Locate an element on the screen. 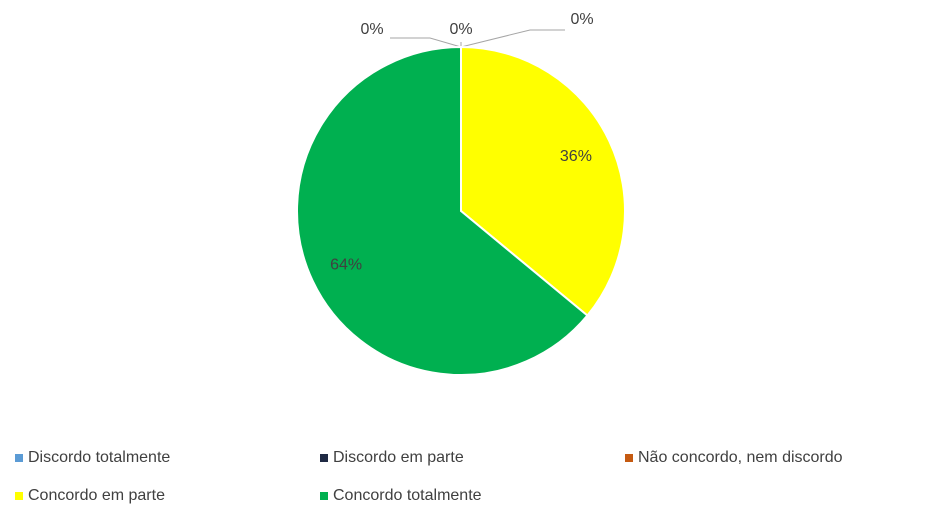 The width and height of the screenshot is (930, 512). legend-label: Concordo em parte is located at coordinates (96, 495).